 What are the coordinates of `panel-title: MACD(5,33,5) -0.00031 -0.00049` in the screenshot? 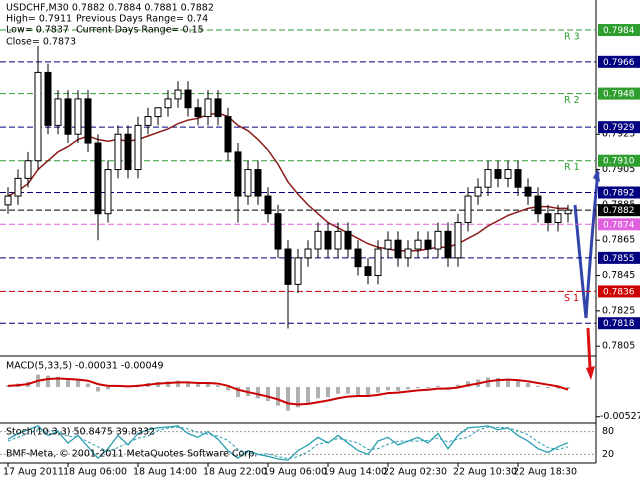 It's located at (85, 366).